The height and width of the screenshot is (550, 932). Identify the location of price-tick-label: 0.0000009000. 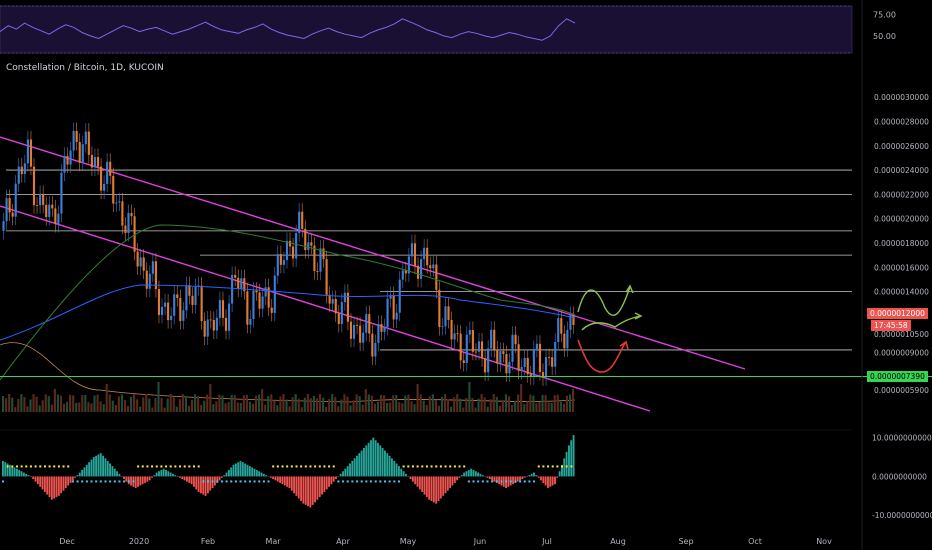
(901, 352).